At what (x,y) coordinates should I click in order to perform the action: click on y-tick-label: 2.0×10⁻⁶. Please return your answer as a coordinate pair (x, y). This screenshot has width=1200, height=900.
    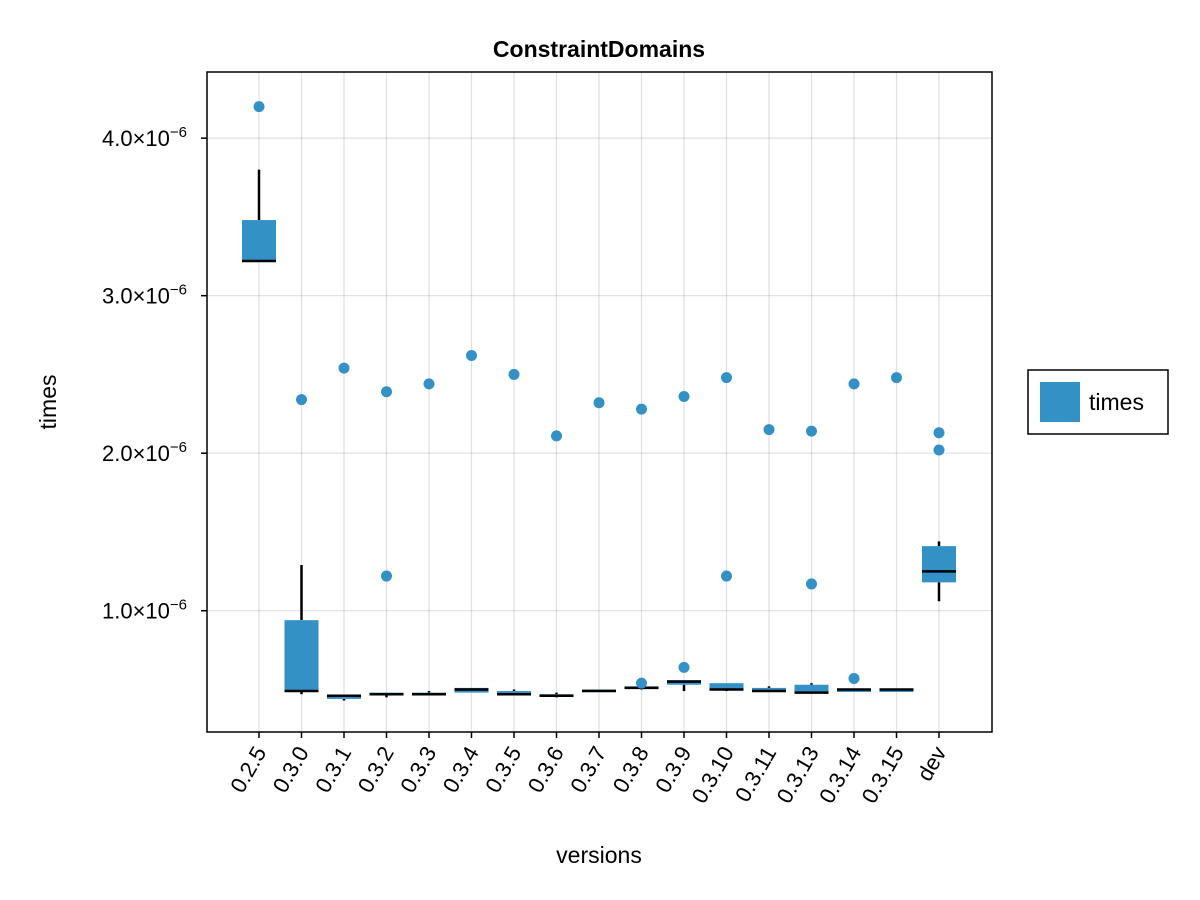
    Looking at the image, I should click on (144, 452).